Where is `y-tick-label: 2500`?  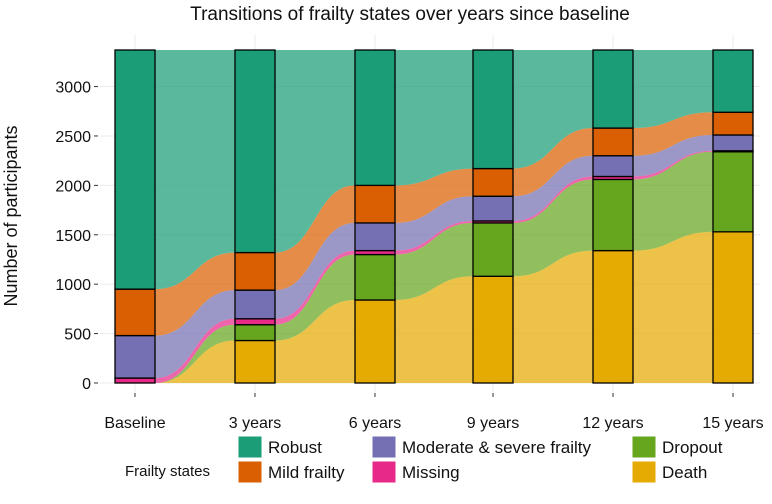
y-tick-label: 2500 is located at coordinates (73, 137).